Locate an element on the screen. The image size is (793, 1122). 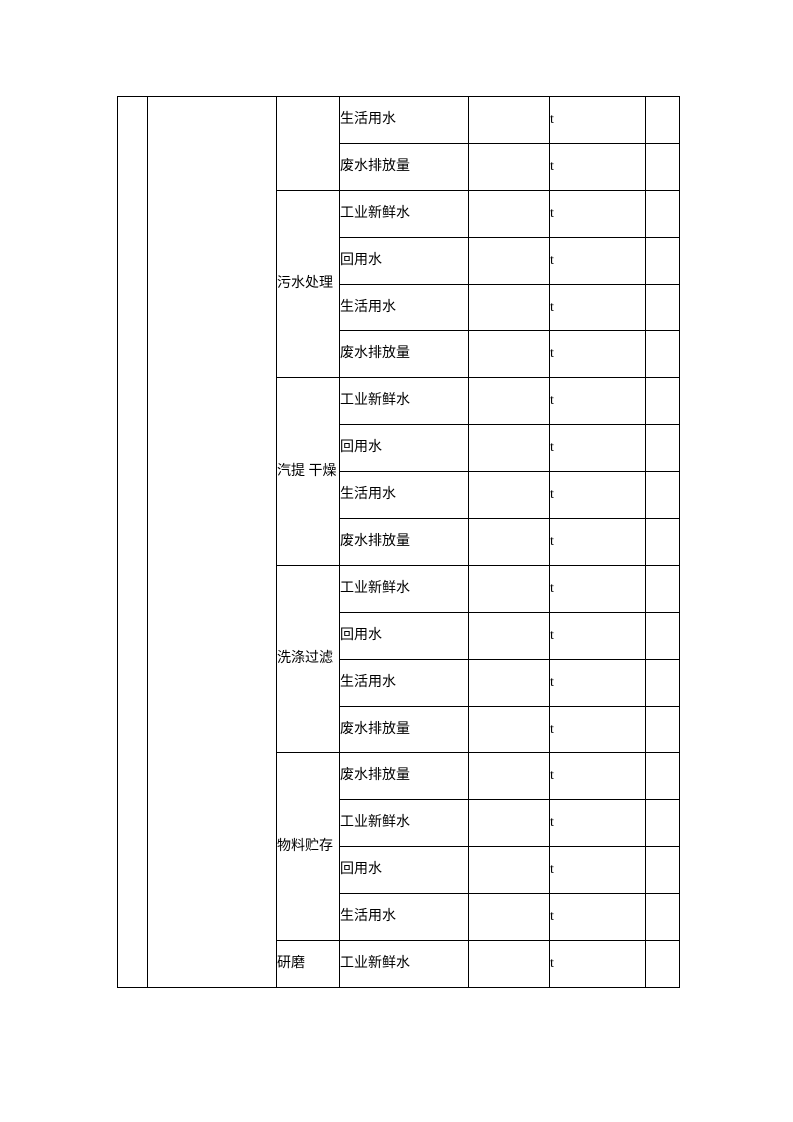
group-label-cell is located at coordinates (308, 143).